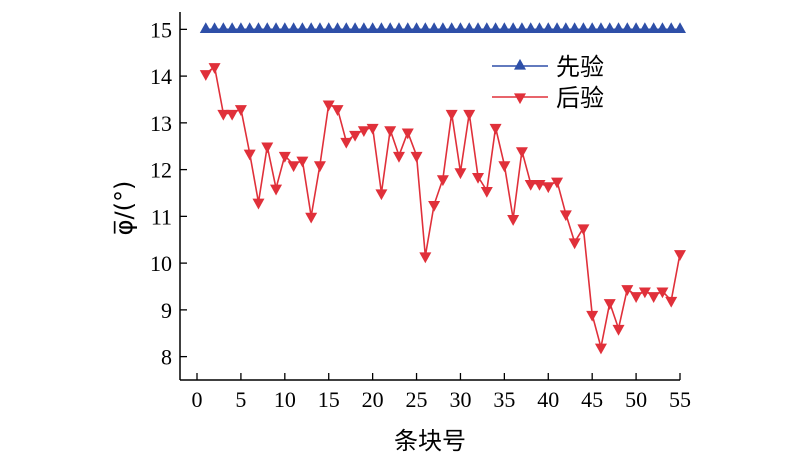 Image resolution: width=800 pixels, height=458 pixels. I want to click on legend: 先验 后验, so click(548, 82).